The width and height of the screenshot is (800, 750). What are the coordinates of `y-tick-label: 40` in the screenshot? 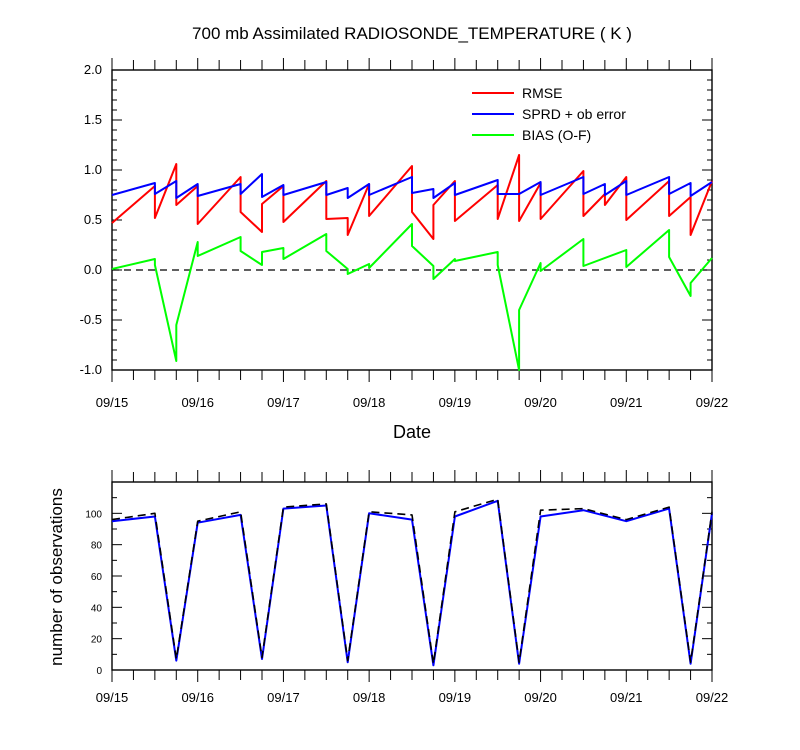 It's located at (97, 608).